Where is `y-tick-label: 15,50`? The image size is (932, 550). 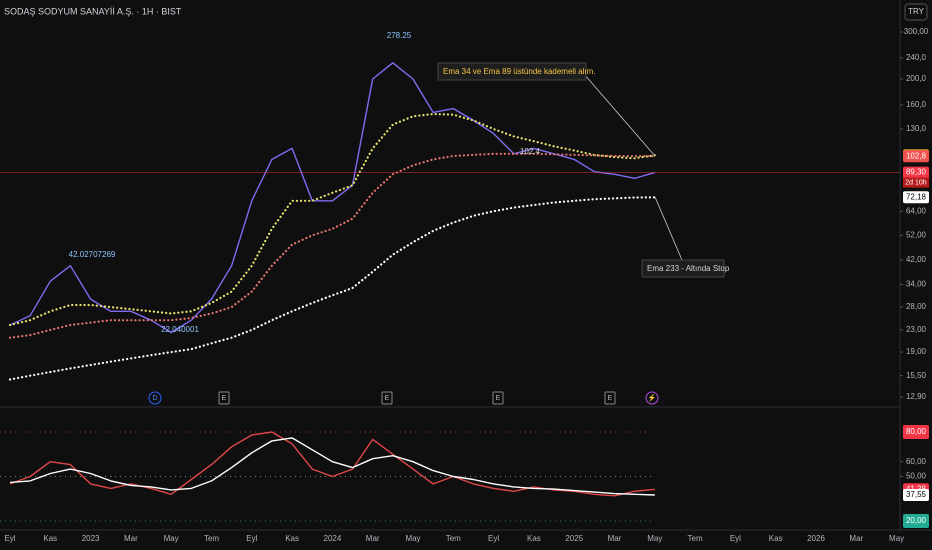
y-tick-label: 15,50 is located at coordinates (916, 375).